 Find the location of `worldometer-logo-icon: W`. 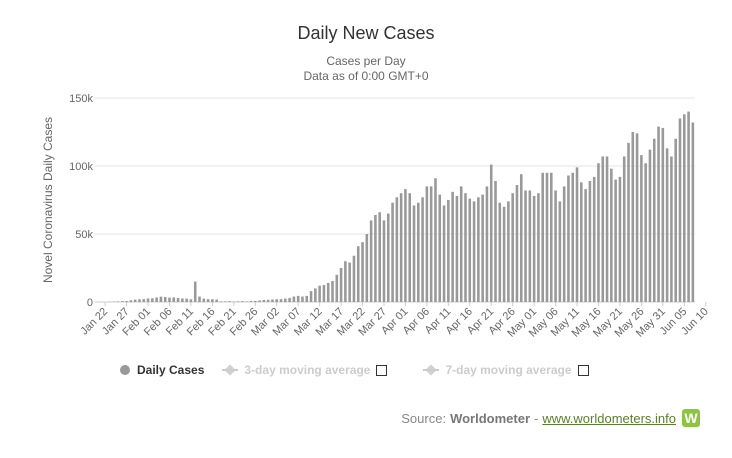

worldometer-logo-icon: W is located at coordinates (691, 418).